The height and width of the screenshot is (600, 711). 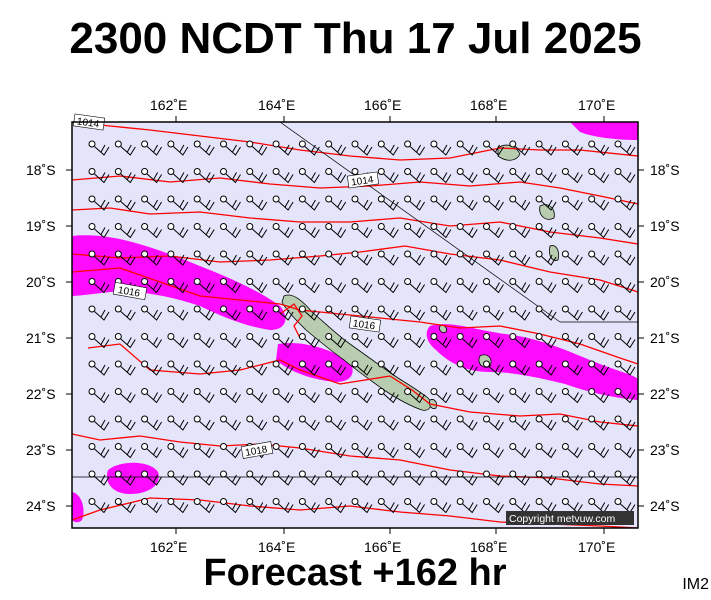 What do you see at coordinates (488, 547) in the screenshot?
I see `lon-label-168-bottom: 168˚E` at bounding box center [488, 547].